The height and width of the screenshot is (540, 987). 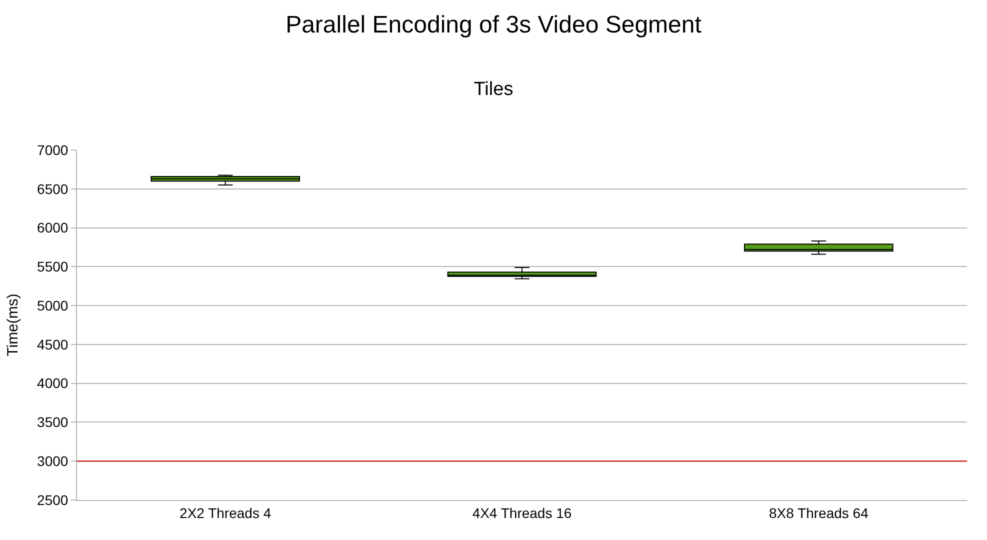 I want to click on y-tick-label: 3000, so click(x=52, y=461).